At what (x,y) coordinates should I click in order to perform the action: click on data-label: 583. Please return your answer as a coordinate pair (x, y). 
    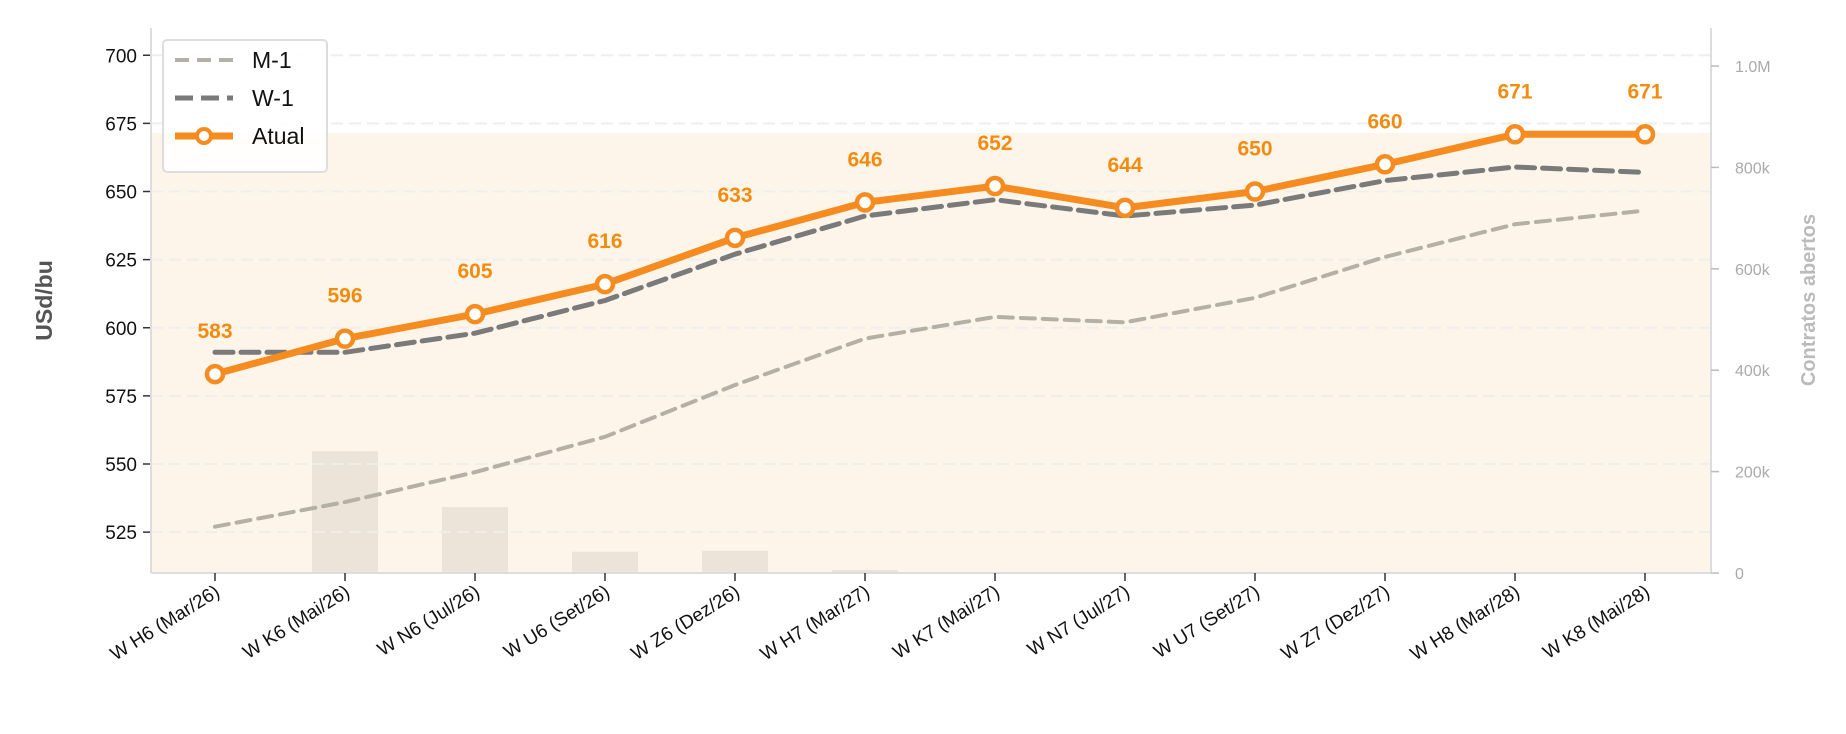
    Looking at the image, I should click on (214, 331).